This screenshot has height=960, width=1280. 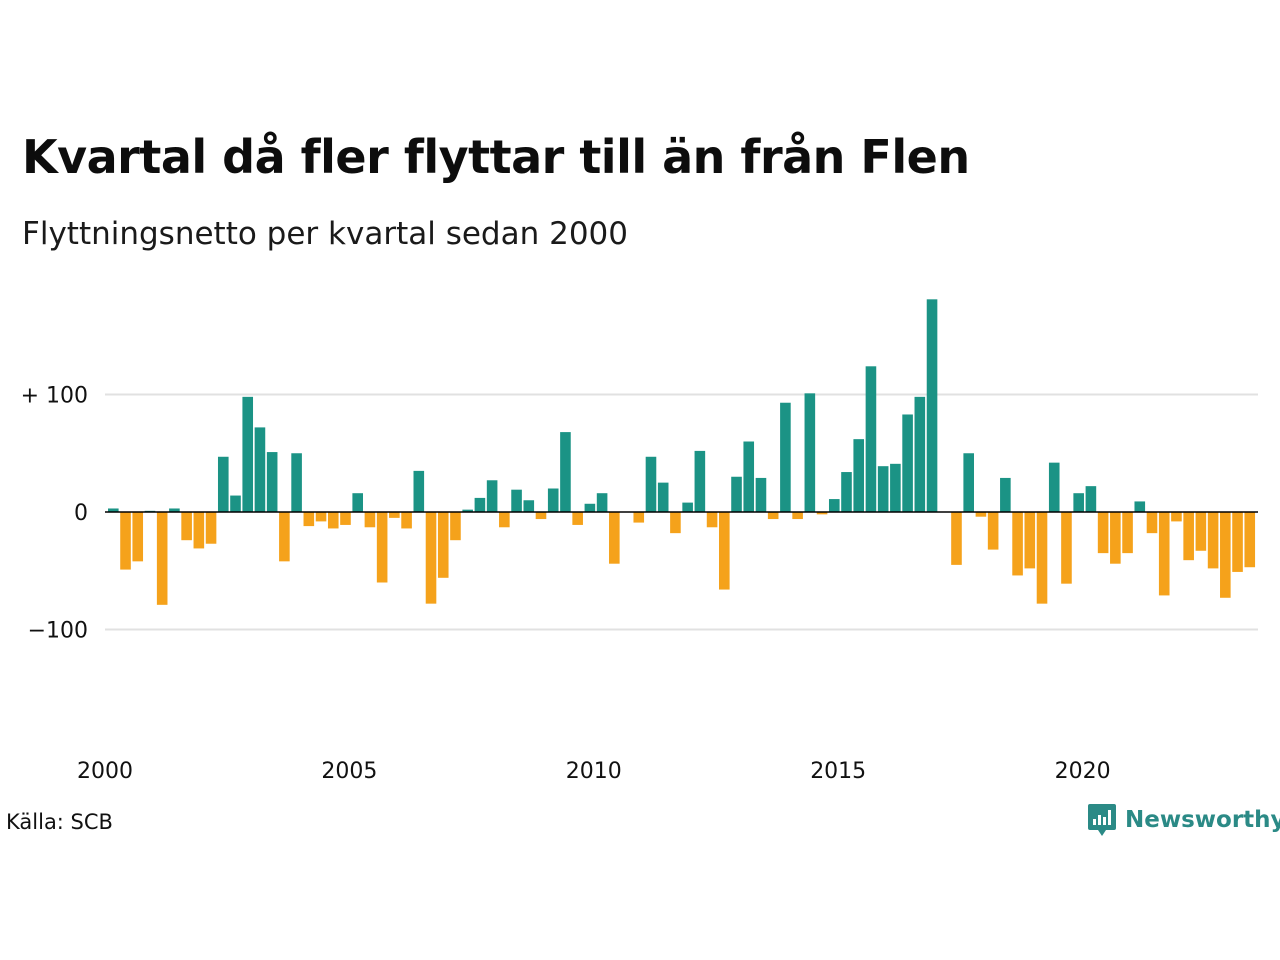 What do you see at coordinates (54, 396) in the screenshot?
I see `y-tick-label: + 100` at bounding box center [54, 396].